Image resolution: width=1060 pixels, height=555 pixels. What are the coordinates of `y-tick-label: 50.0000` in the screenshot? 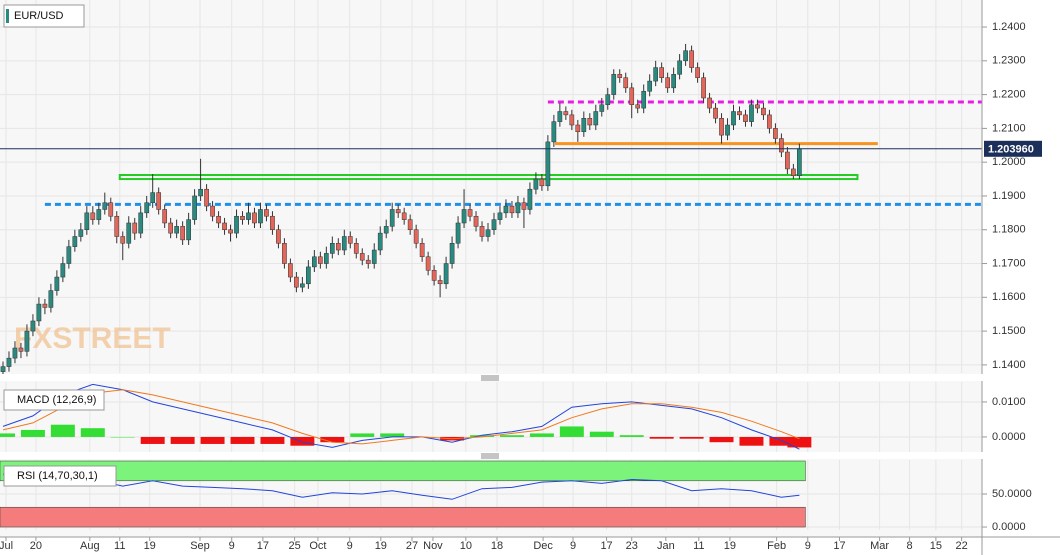 It's located at (1012, 494).